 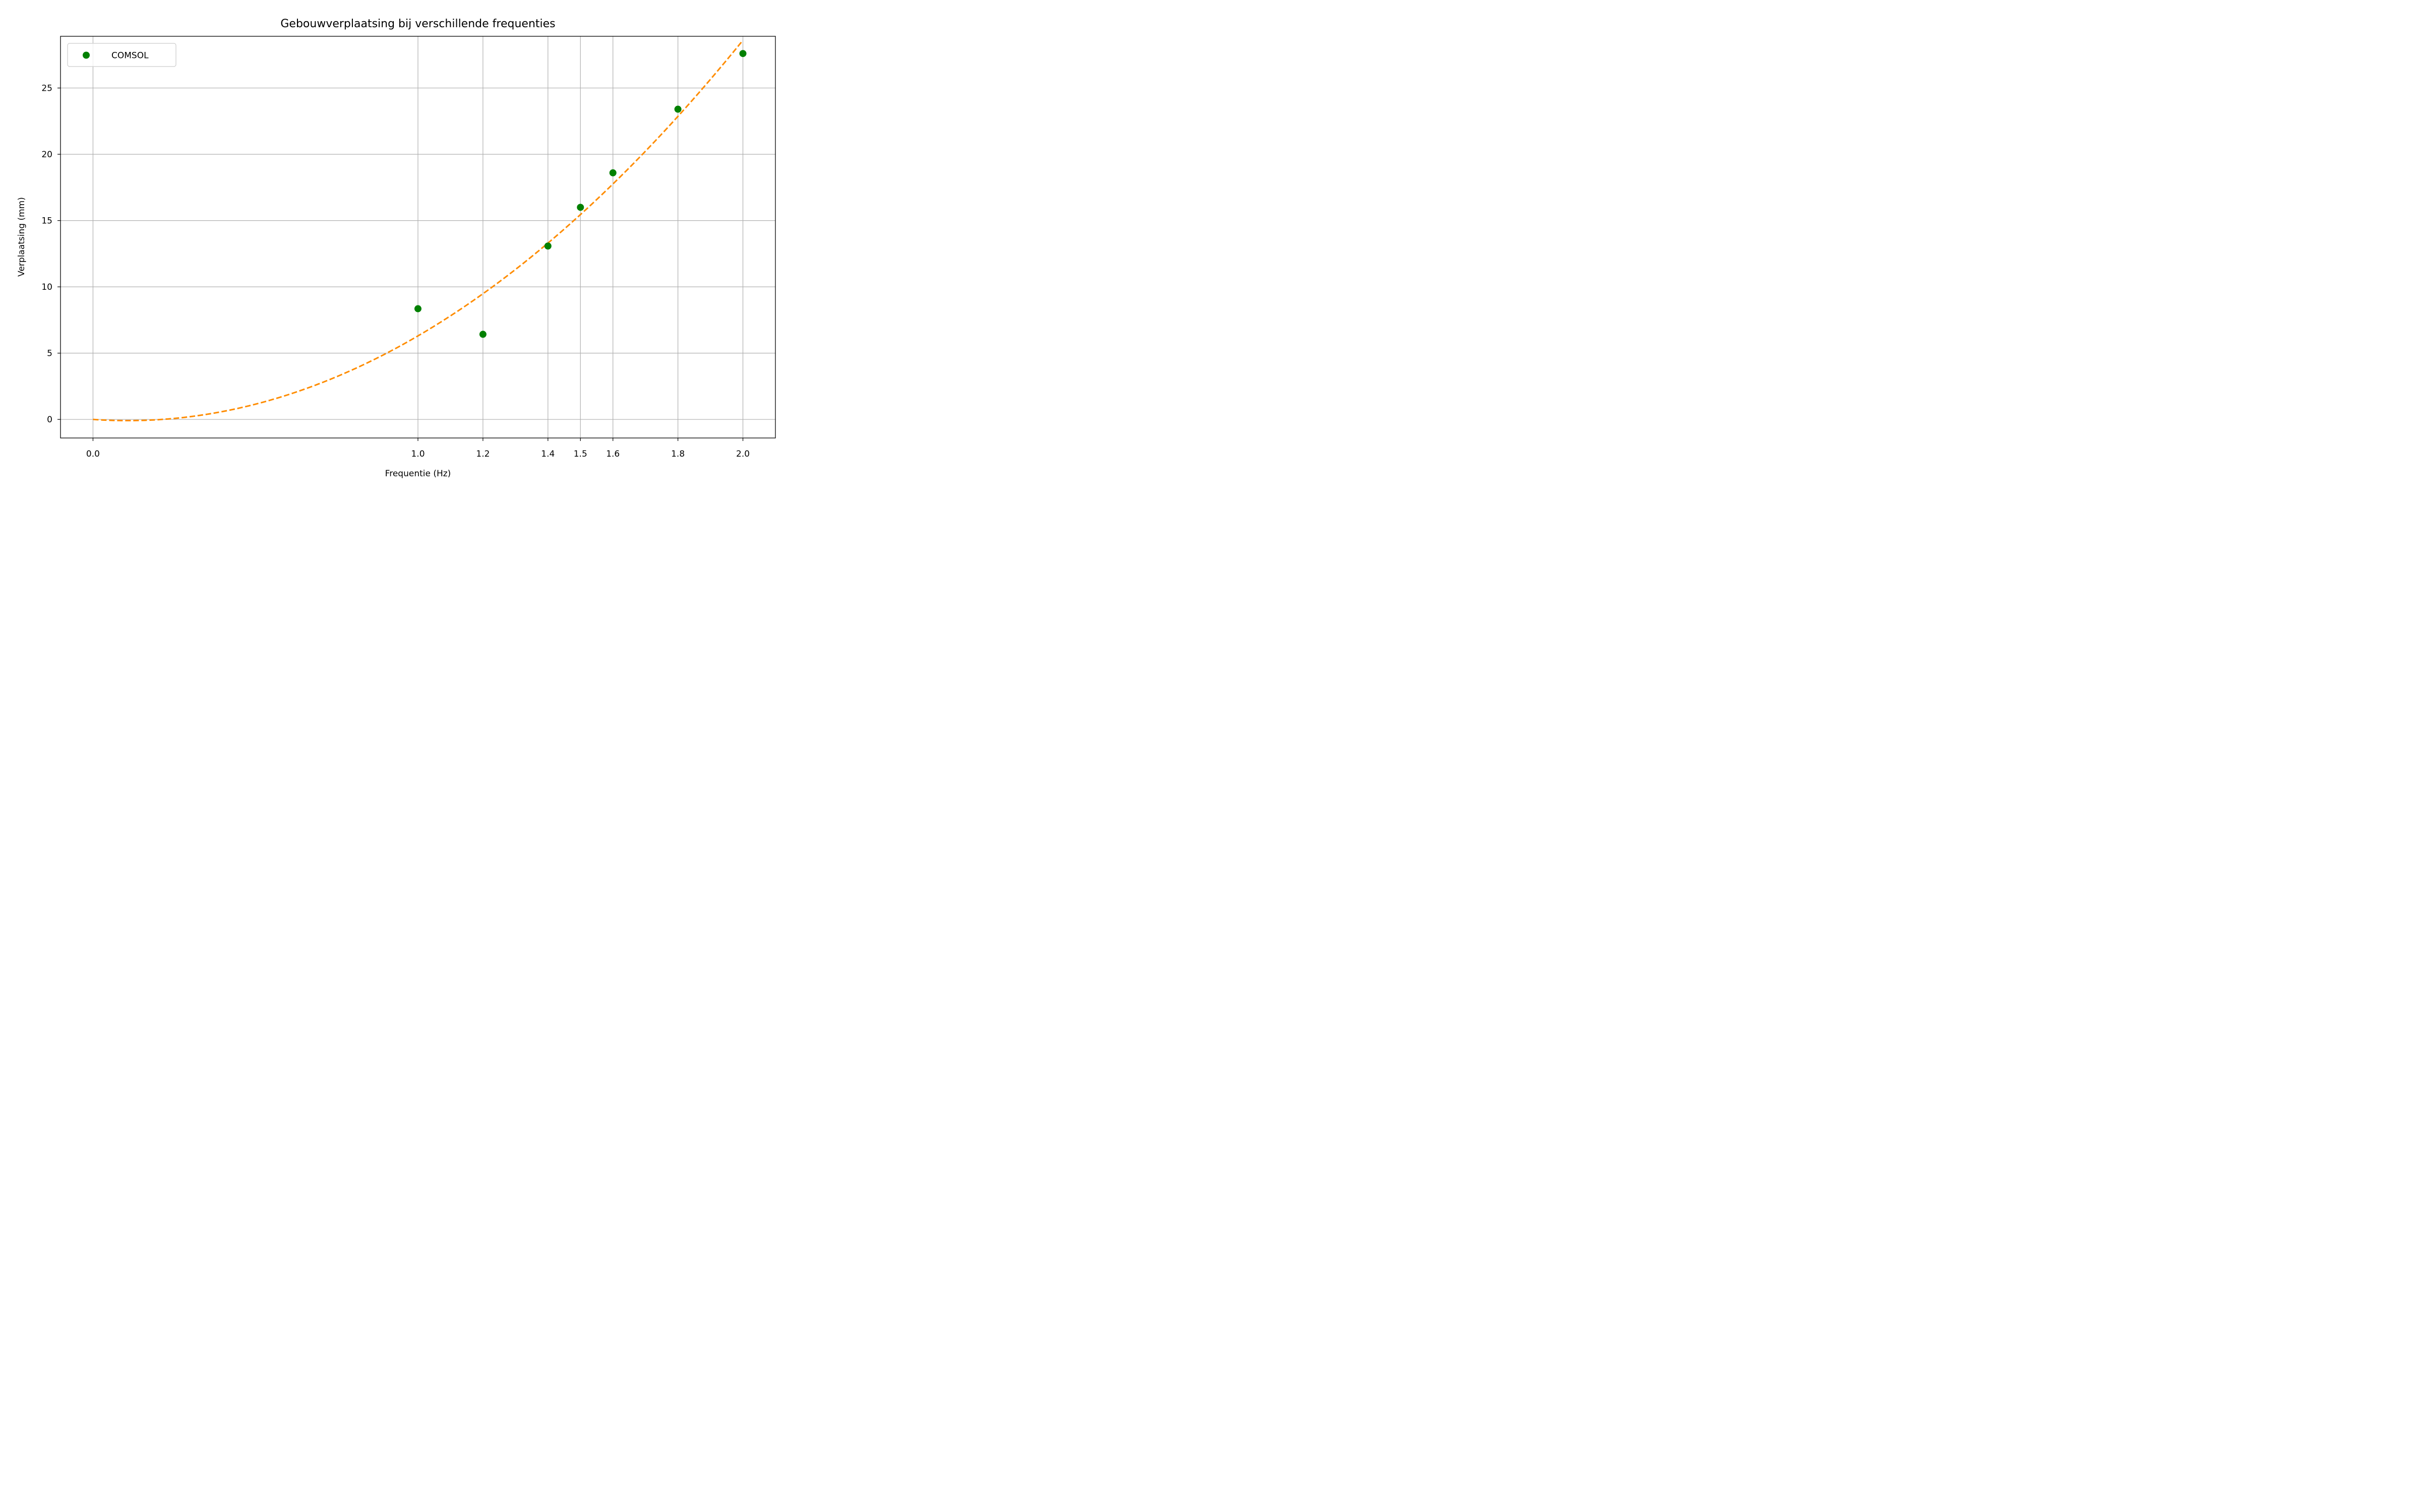 What do you see at coordinates (46, 155) in the screenshot?
I see `y-tick-label: 20` at bounding box center [46, 155].